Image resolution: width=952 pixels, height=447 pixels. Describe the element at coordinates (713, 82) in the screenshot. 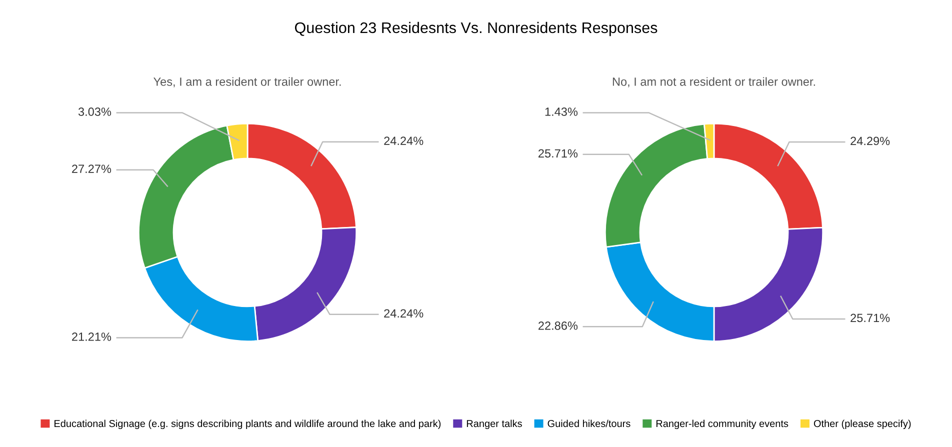

I see `chart-subtitle: No, I am not a resident or trailer owner.` at that location.